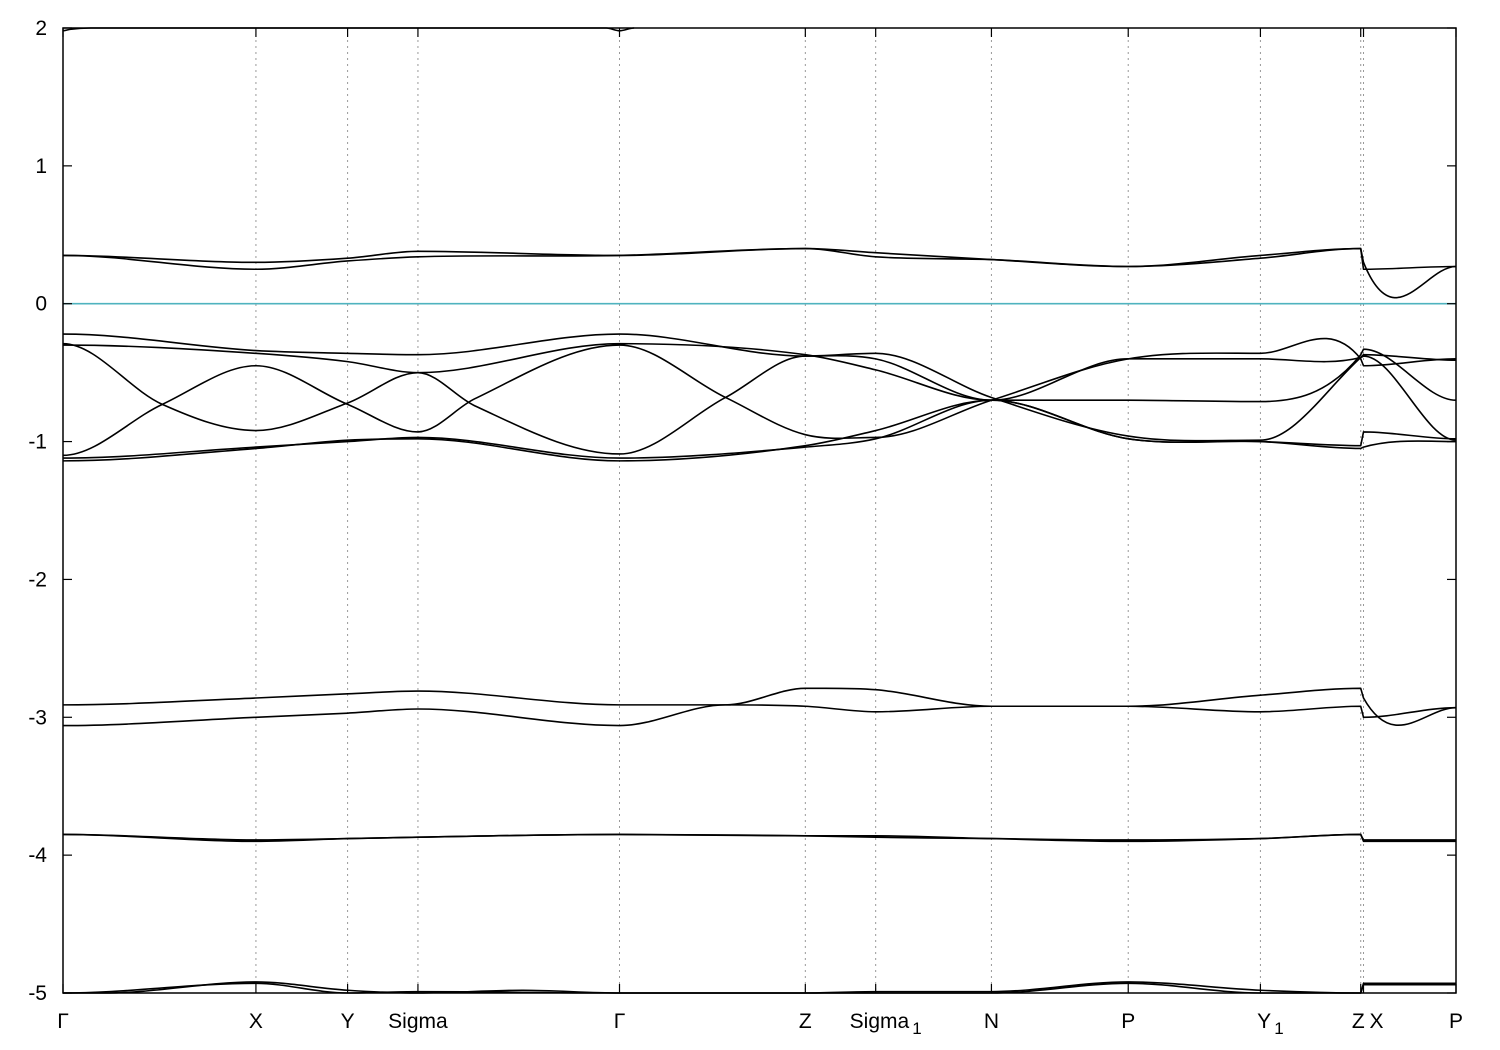 The width and height of the screenshot is (1500, 1050). What do you see at coordinates (348, 1021) in the screenshot?
I see `x-tick-label-2: Y` at bounding box center [348, 1021].